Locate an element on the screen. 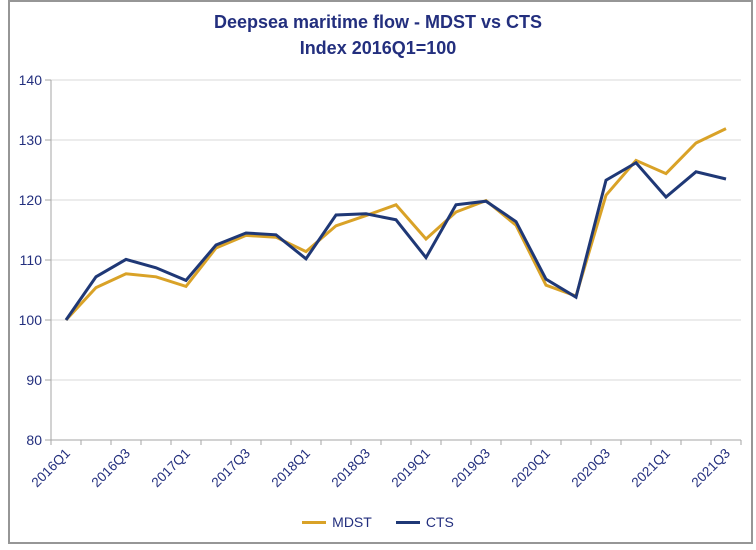 The image size is (756, 550). y-axis-label: 110 is located at coordinates (31, 260).